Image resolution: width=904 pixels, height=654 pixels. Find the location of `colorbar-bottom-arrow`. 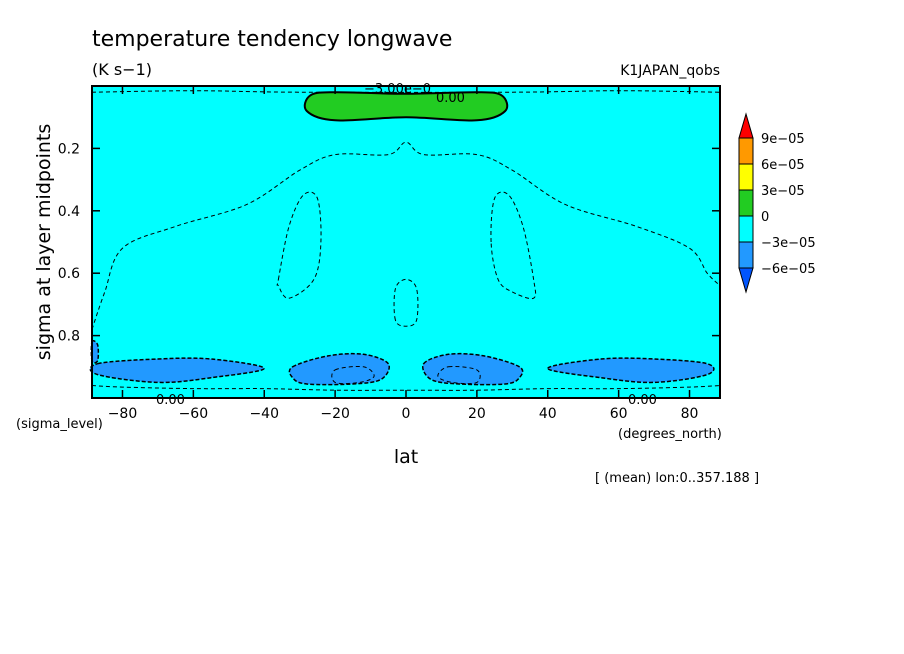

colorbar-bottom-arrow is located at coordinates (746, 280).